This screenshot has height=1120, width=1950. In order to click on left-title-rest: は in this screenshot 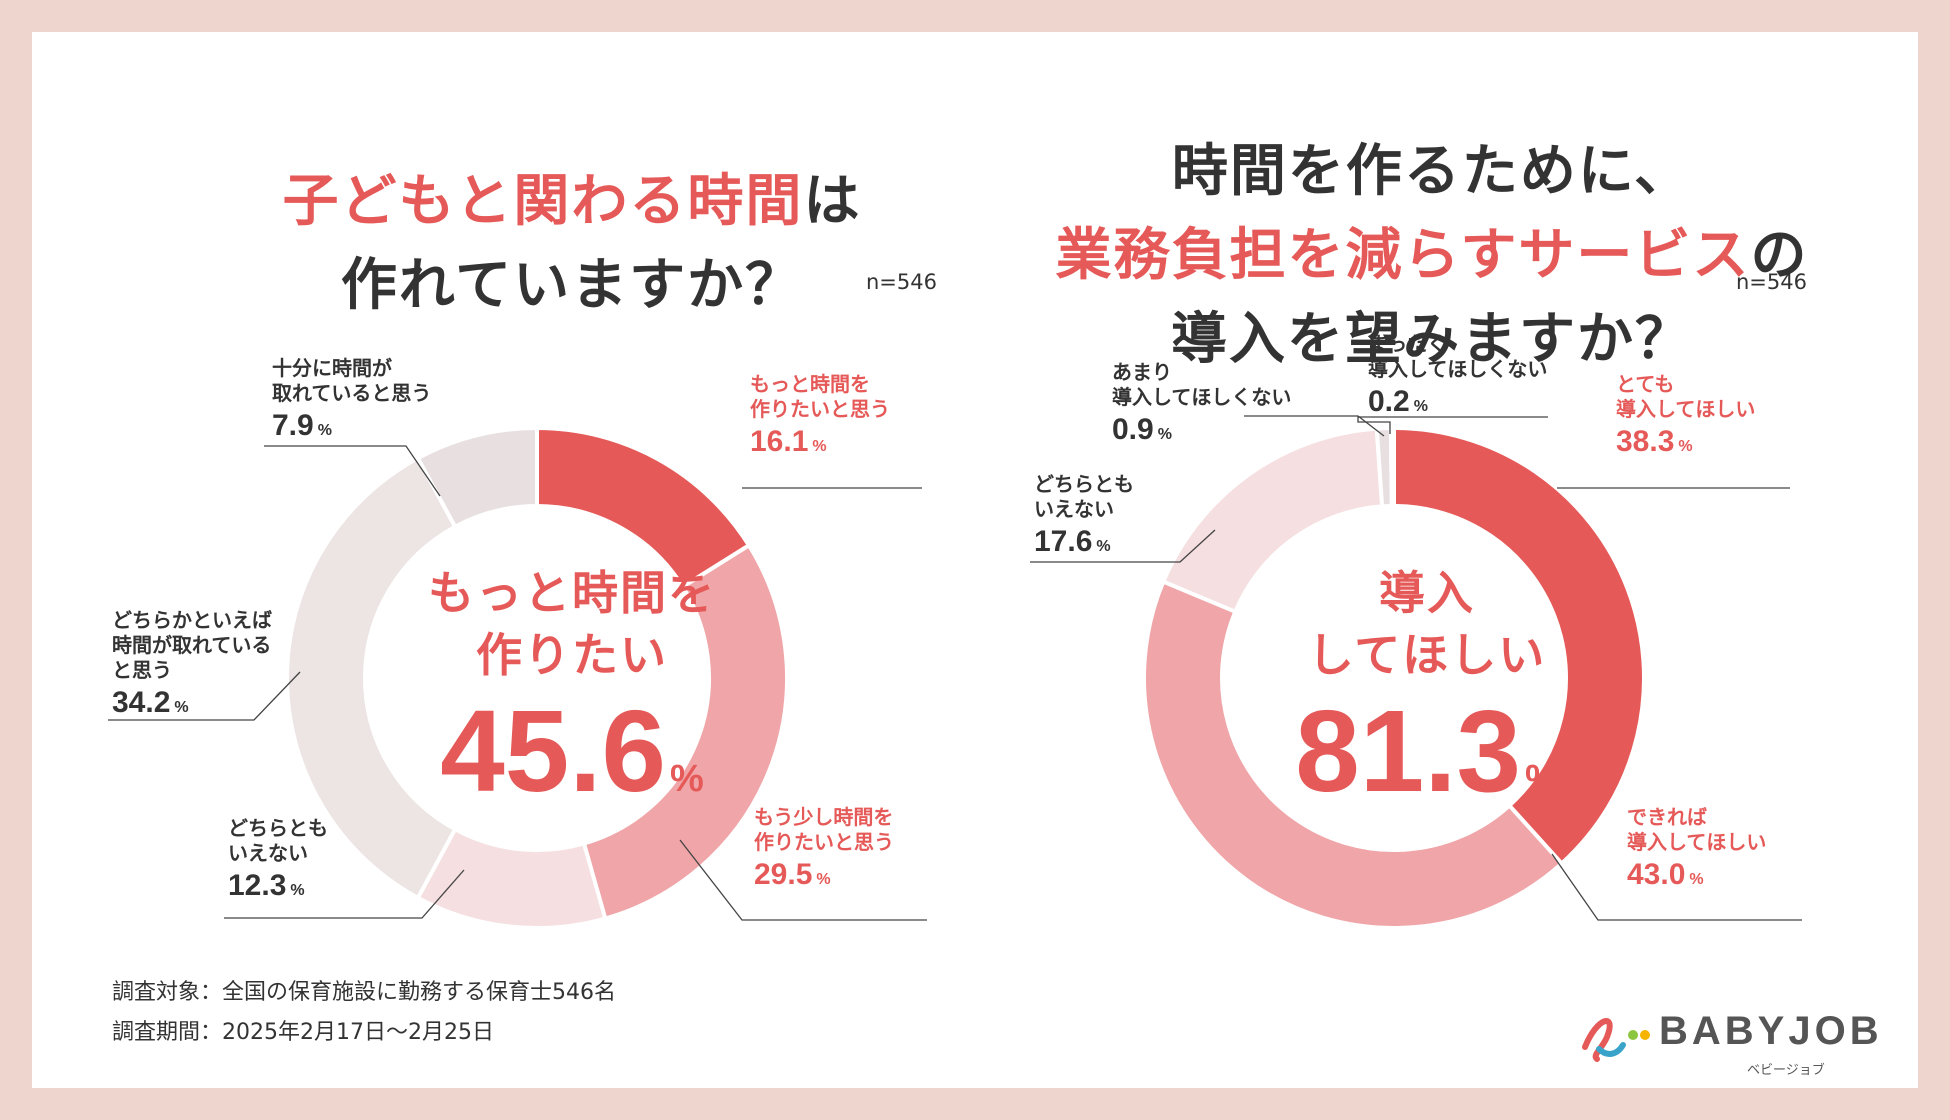, I will do `click(832, 201)`.